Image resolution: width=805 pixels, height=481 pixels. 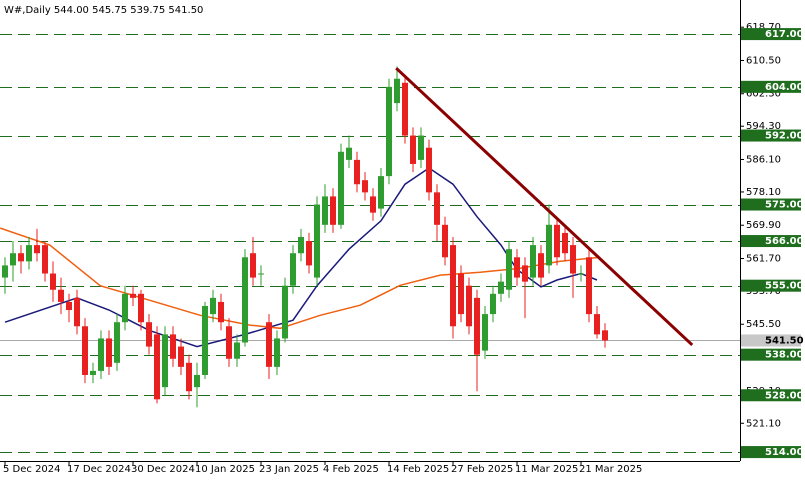 I want to click on level-label: 604.00, so click(x=784, y=87).